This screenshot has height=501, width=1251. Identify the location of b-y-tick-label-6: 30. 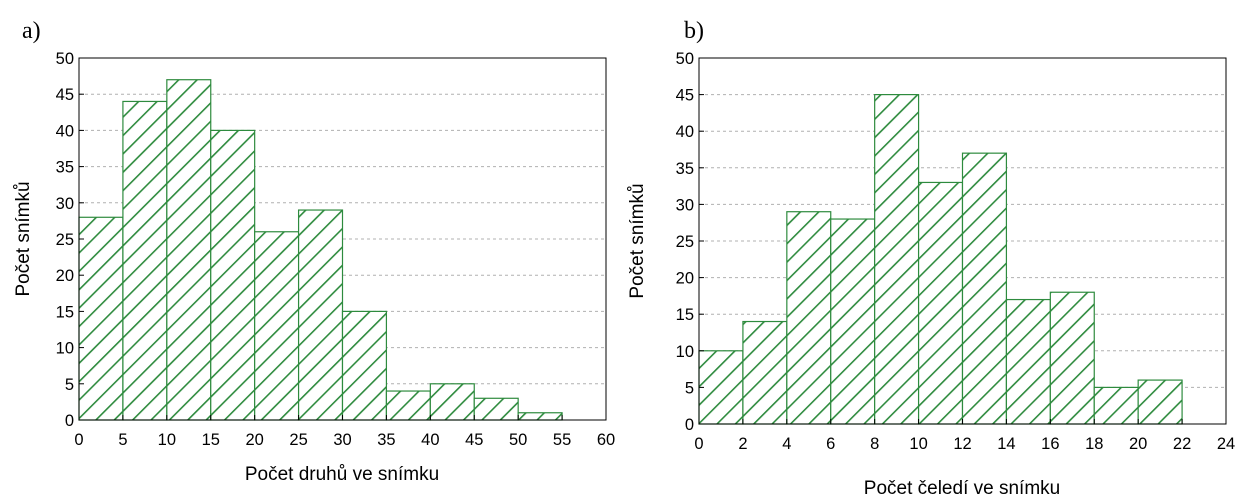
(685, 205).